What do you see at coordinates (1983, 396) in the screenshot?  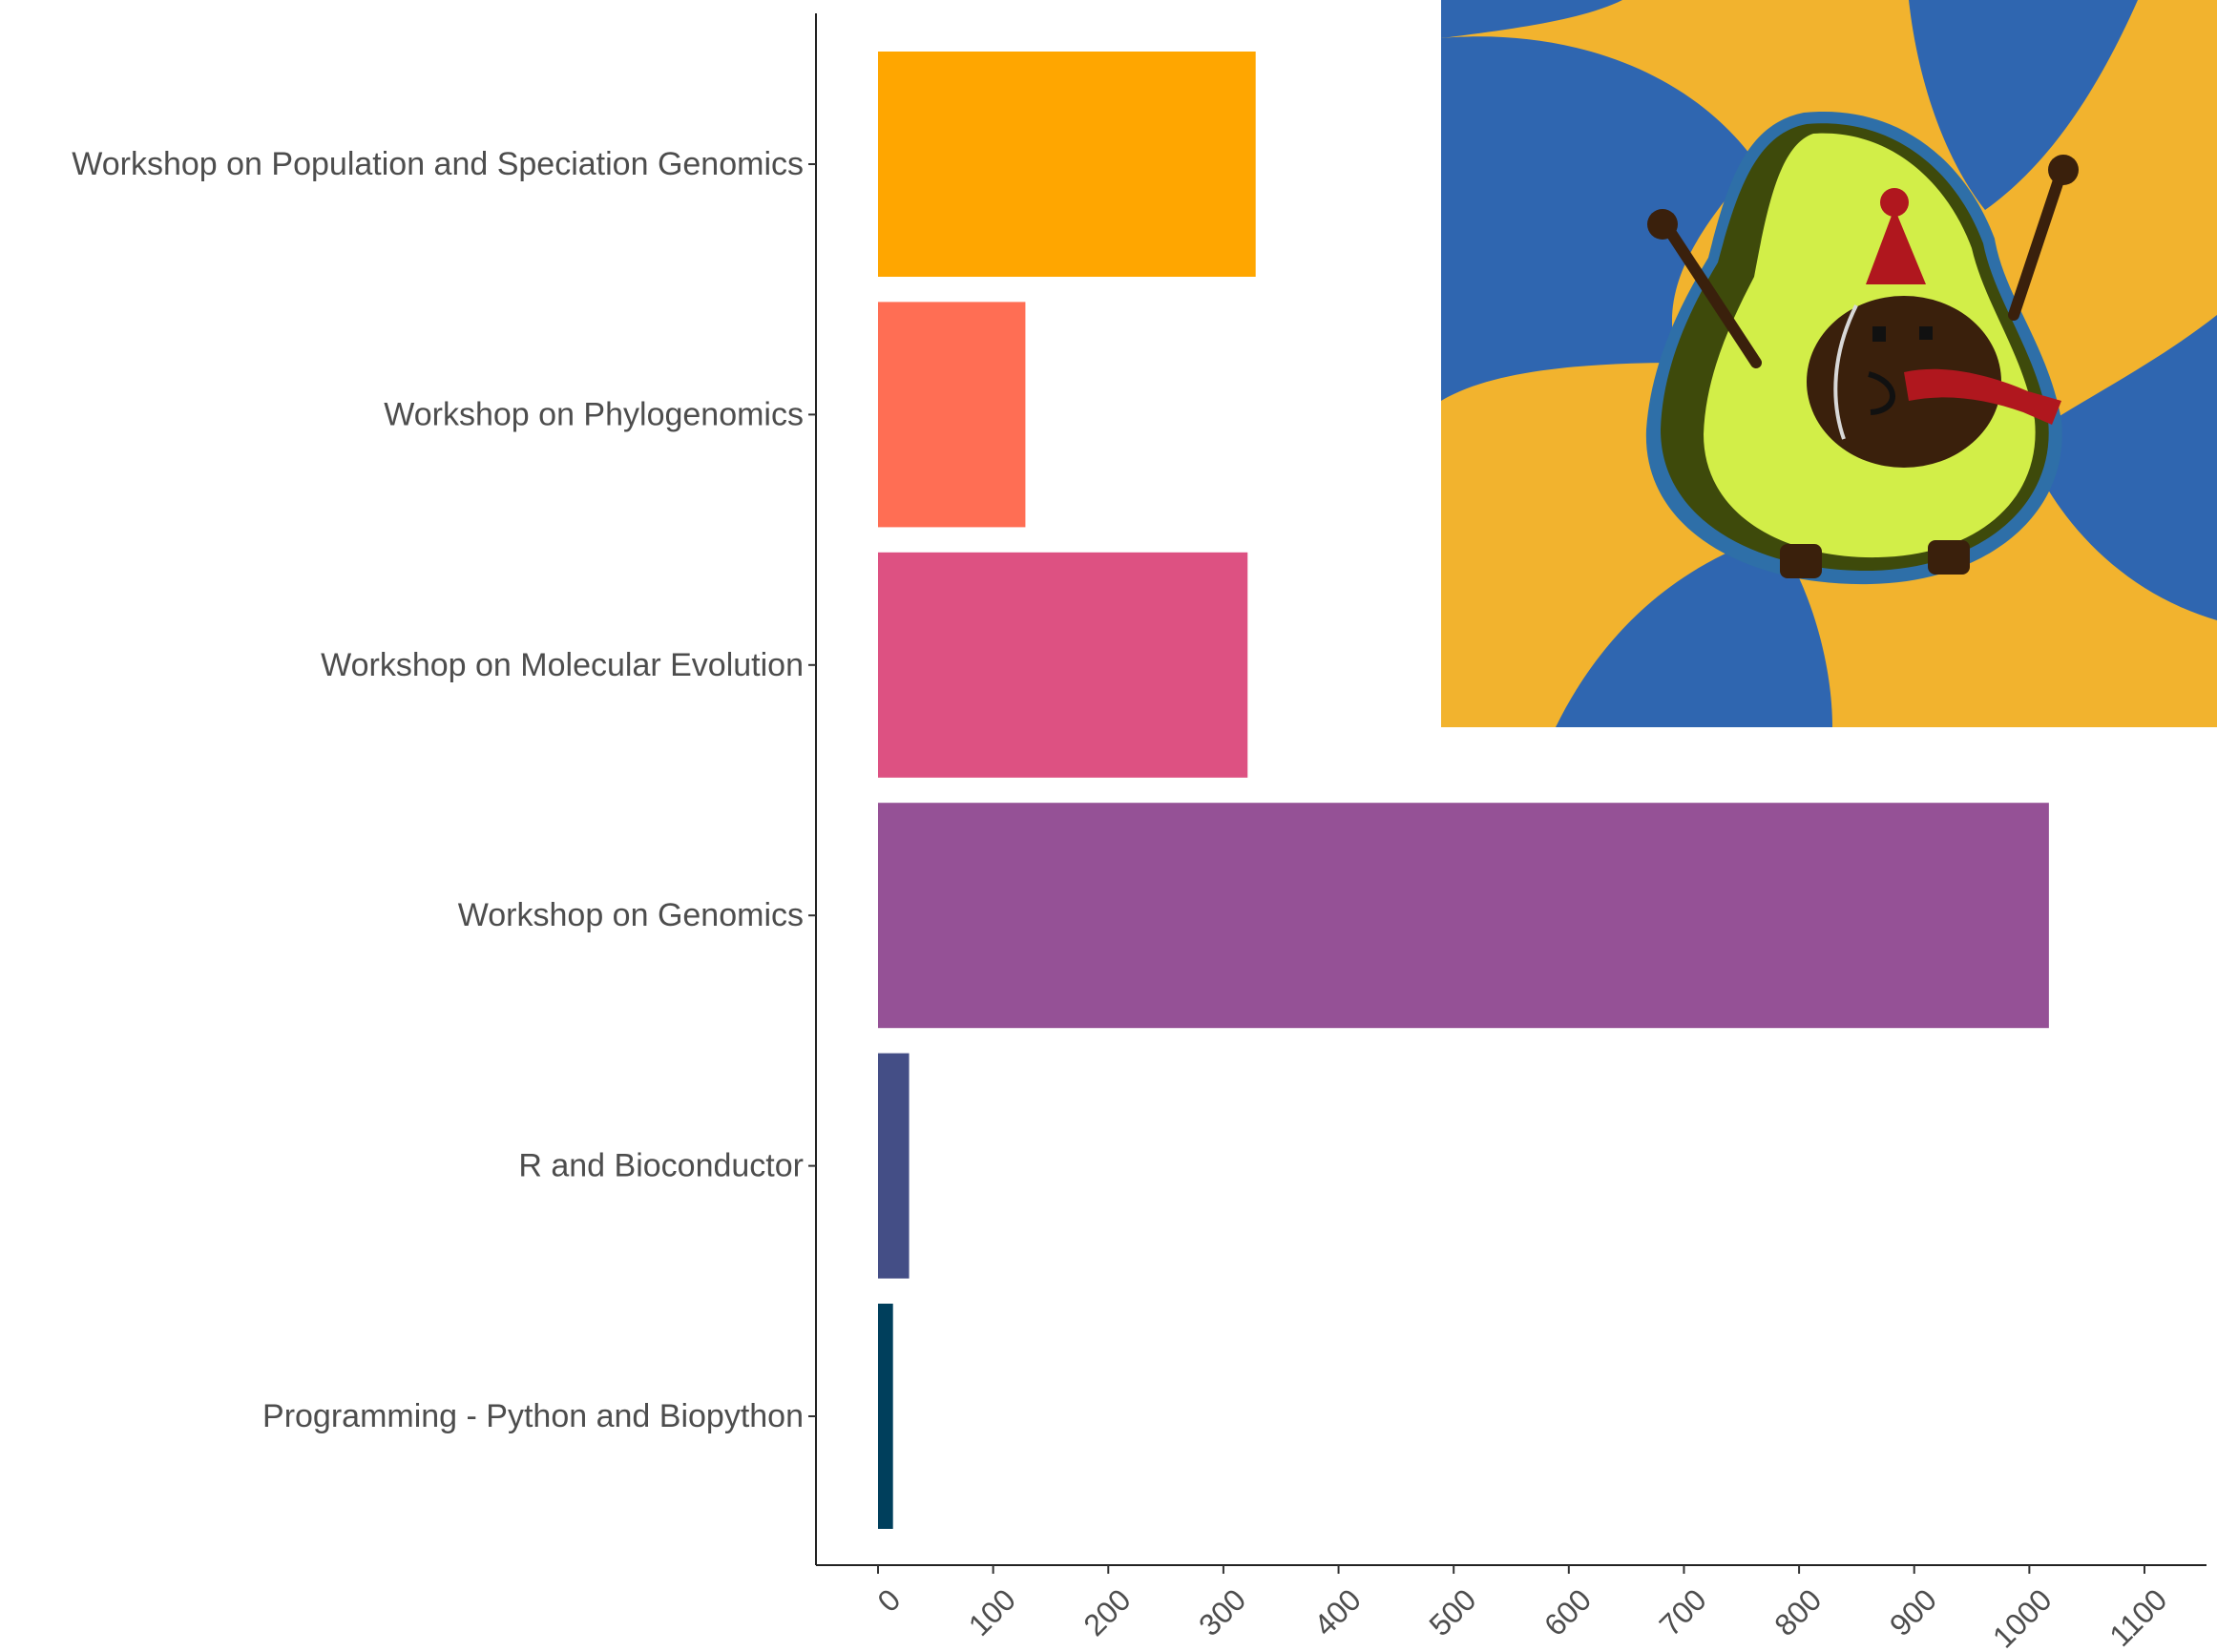 I see `avocado-scarf` at bounding box center [1983, 396].